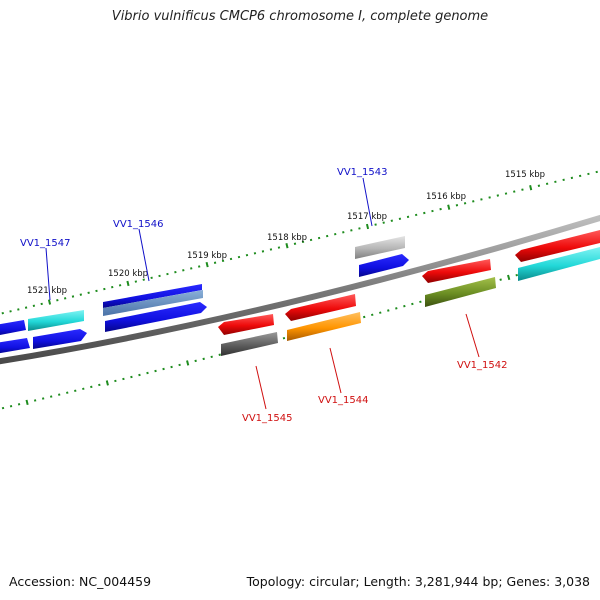  Describe the element at coordinates (362, 172) in the screenshot. I see `gene-label-vv1-1543: VV1_1543` at that location.